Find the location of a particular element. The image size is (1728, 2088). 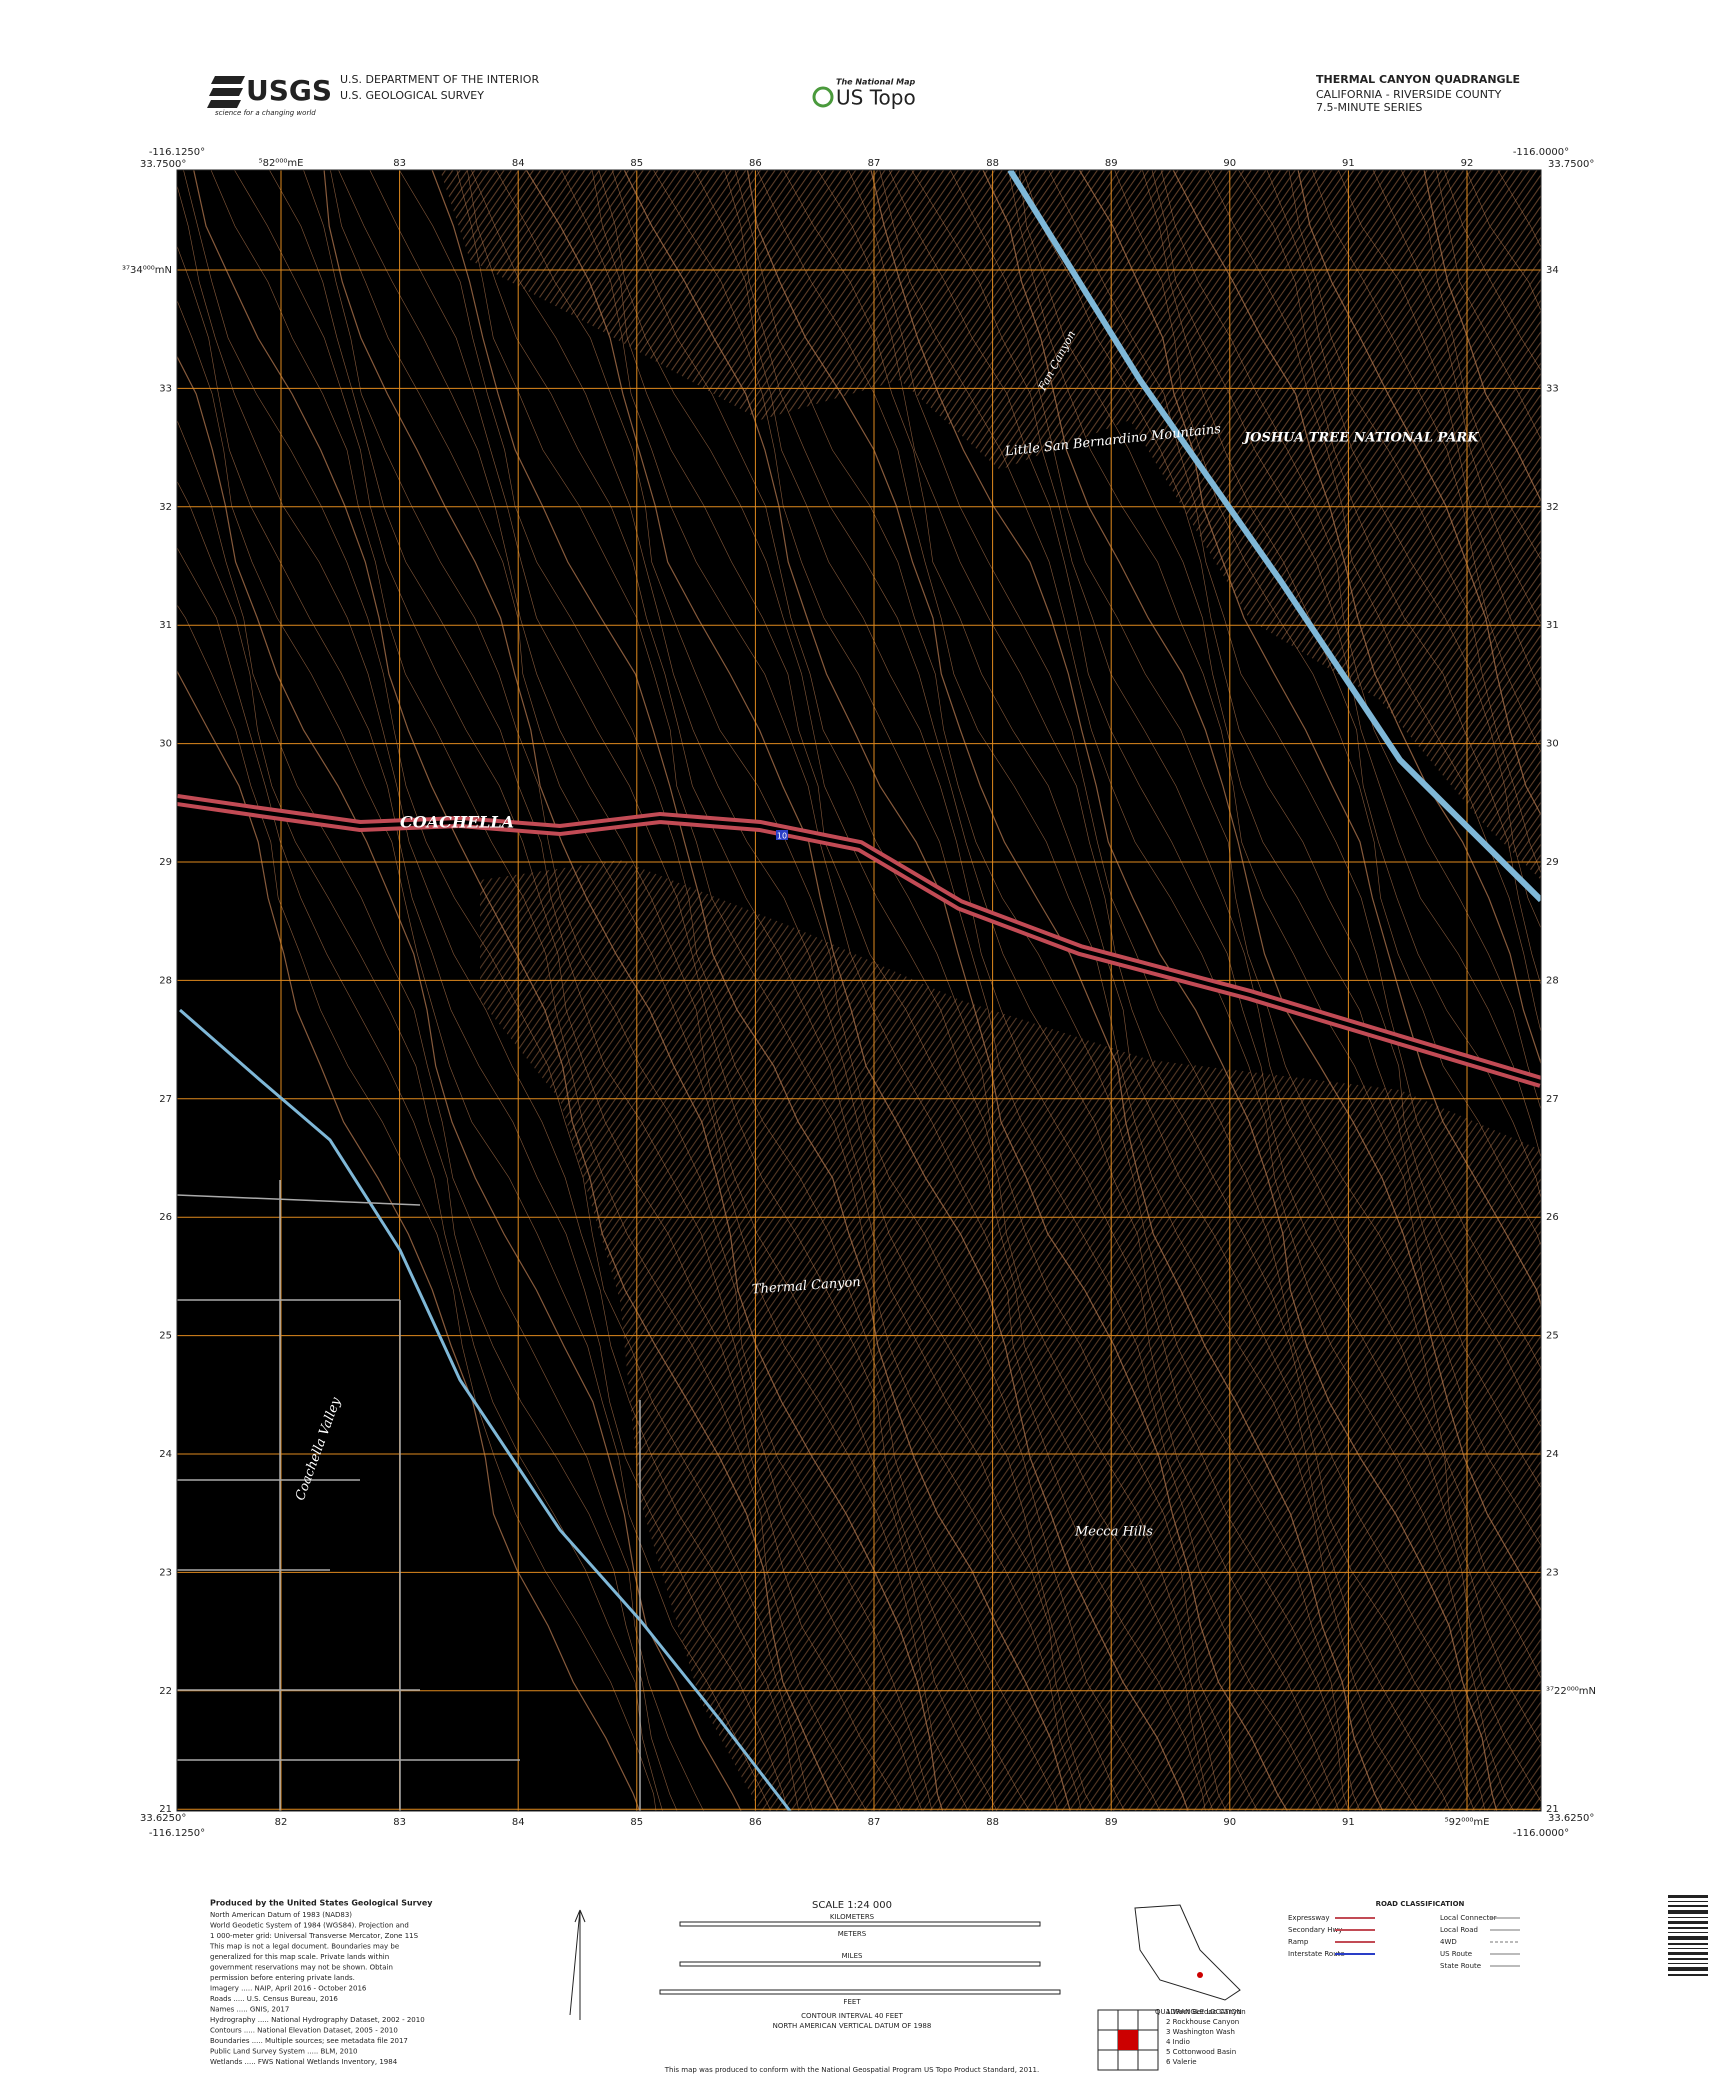

grid-label: 28 is located at coordinates (165, 980).